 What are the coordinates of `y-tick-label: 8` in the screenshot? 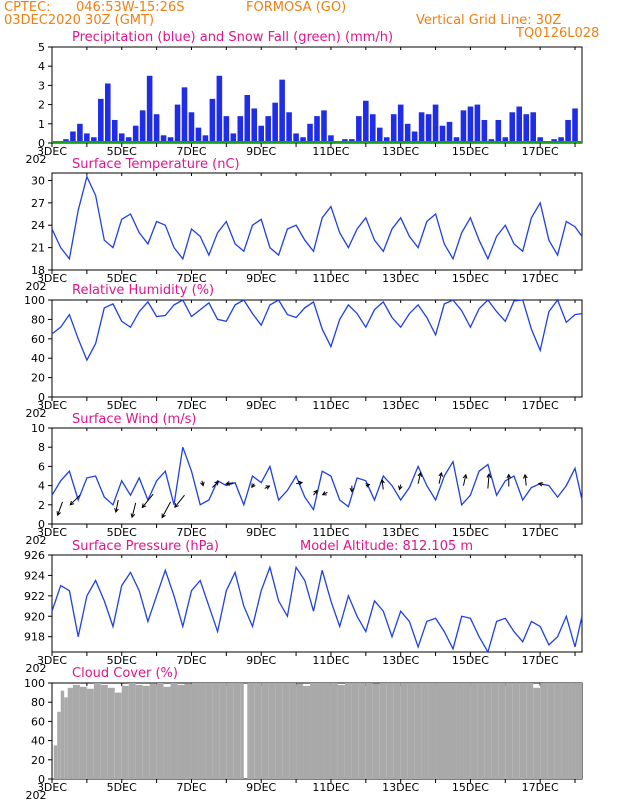 It's located at (41, 447).